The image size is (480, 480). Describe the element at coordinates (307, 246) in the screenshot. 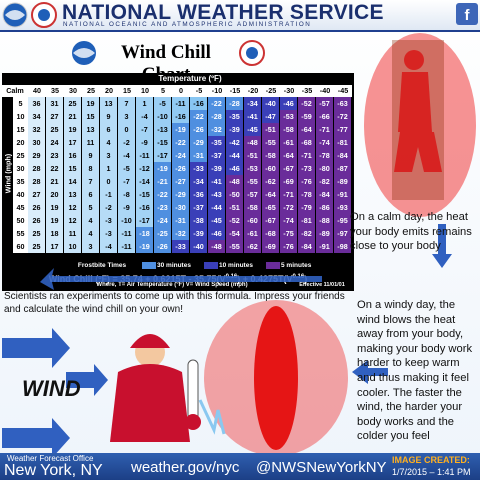

I see `wind-chill: -84` at that location.